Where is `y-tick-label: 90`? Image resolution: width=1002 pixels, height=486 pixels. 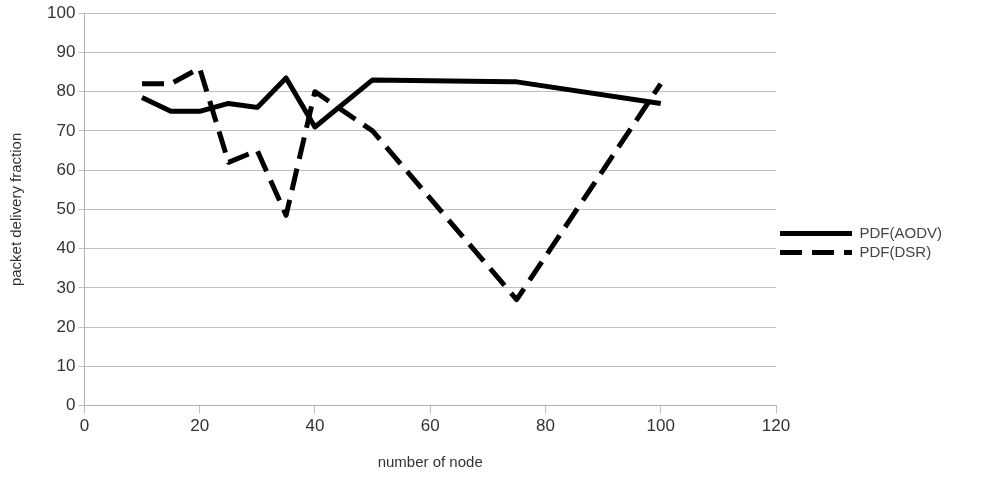
y-tick-label: 90 is located at coordinates (66, 52).